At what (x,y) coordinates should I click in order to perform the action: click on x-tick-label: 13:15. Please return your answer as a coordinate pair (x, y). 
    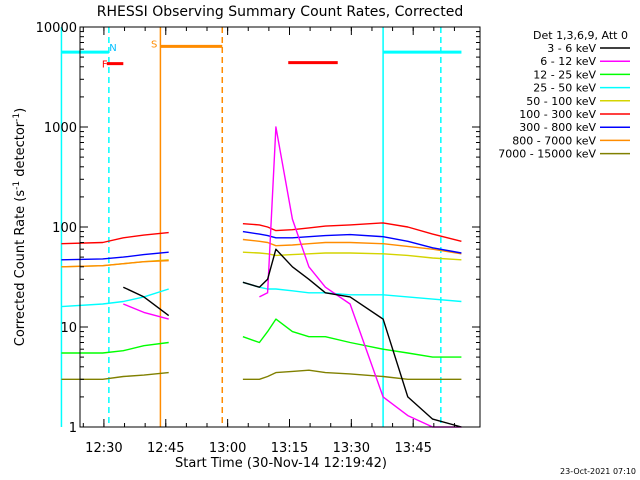
    Looking at the image, I should click on (289, 448).